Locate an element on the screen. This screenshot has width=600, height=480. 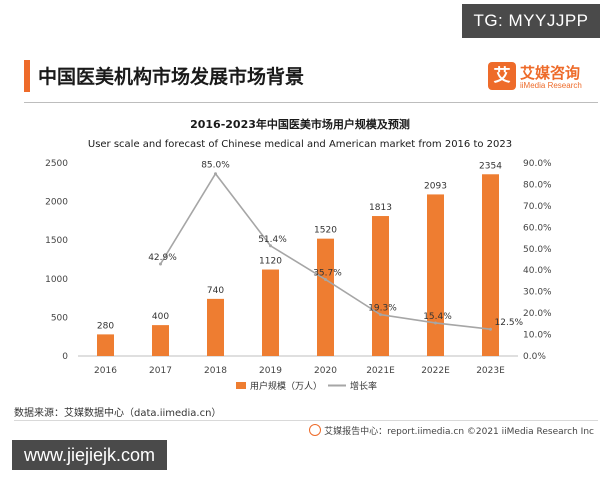
left-tick-label: 2500 is located at coordinates (56, 164).